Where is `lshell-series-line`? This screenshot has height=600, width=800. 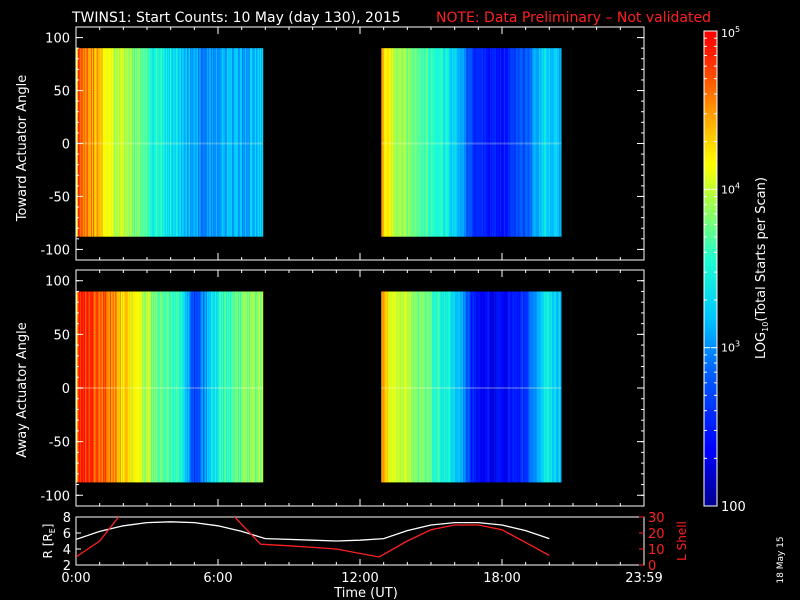
lshell-series-line is located at coordinates (313, 537).